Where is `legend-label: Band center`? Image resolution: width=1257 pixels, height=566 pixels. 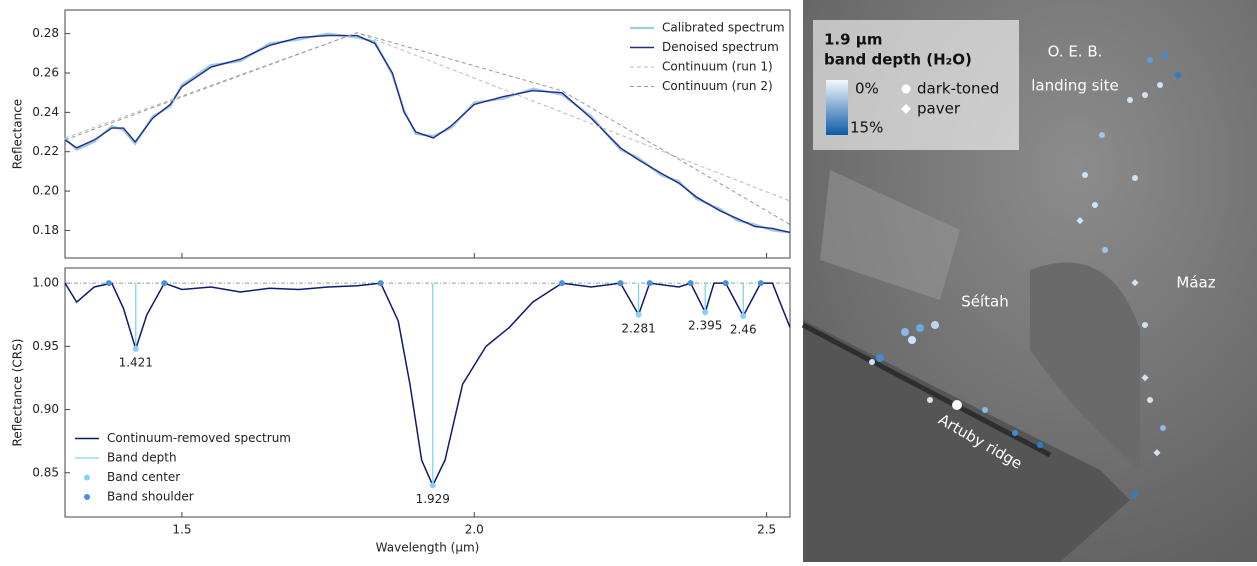
legend-label: Band center is located at coordinates (143, 477).